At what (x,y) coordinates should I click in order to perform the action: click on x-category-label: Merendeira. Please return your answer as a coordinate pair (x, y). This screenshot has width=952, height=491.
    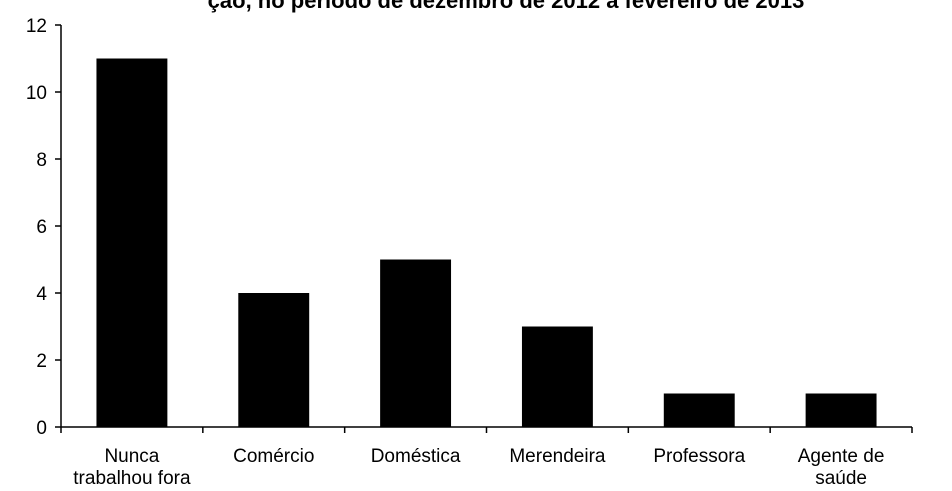
    Looking at the image, I should click on (557, 456).